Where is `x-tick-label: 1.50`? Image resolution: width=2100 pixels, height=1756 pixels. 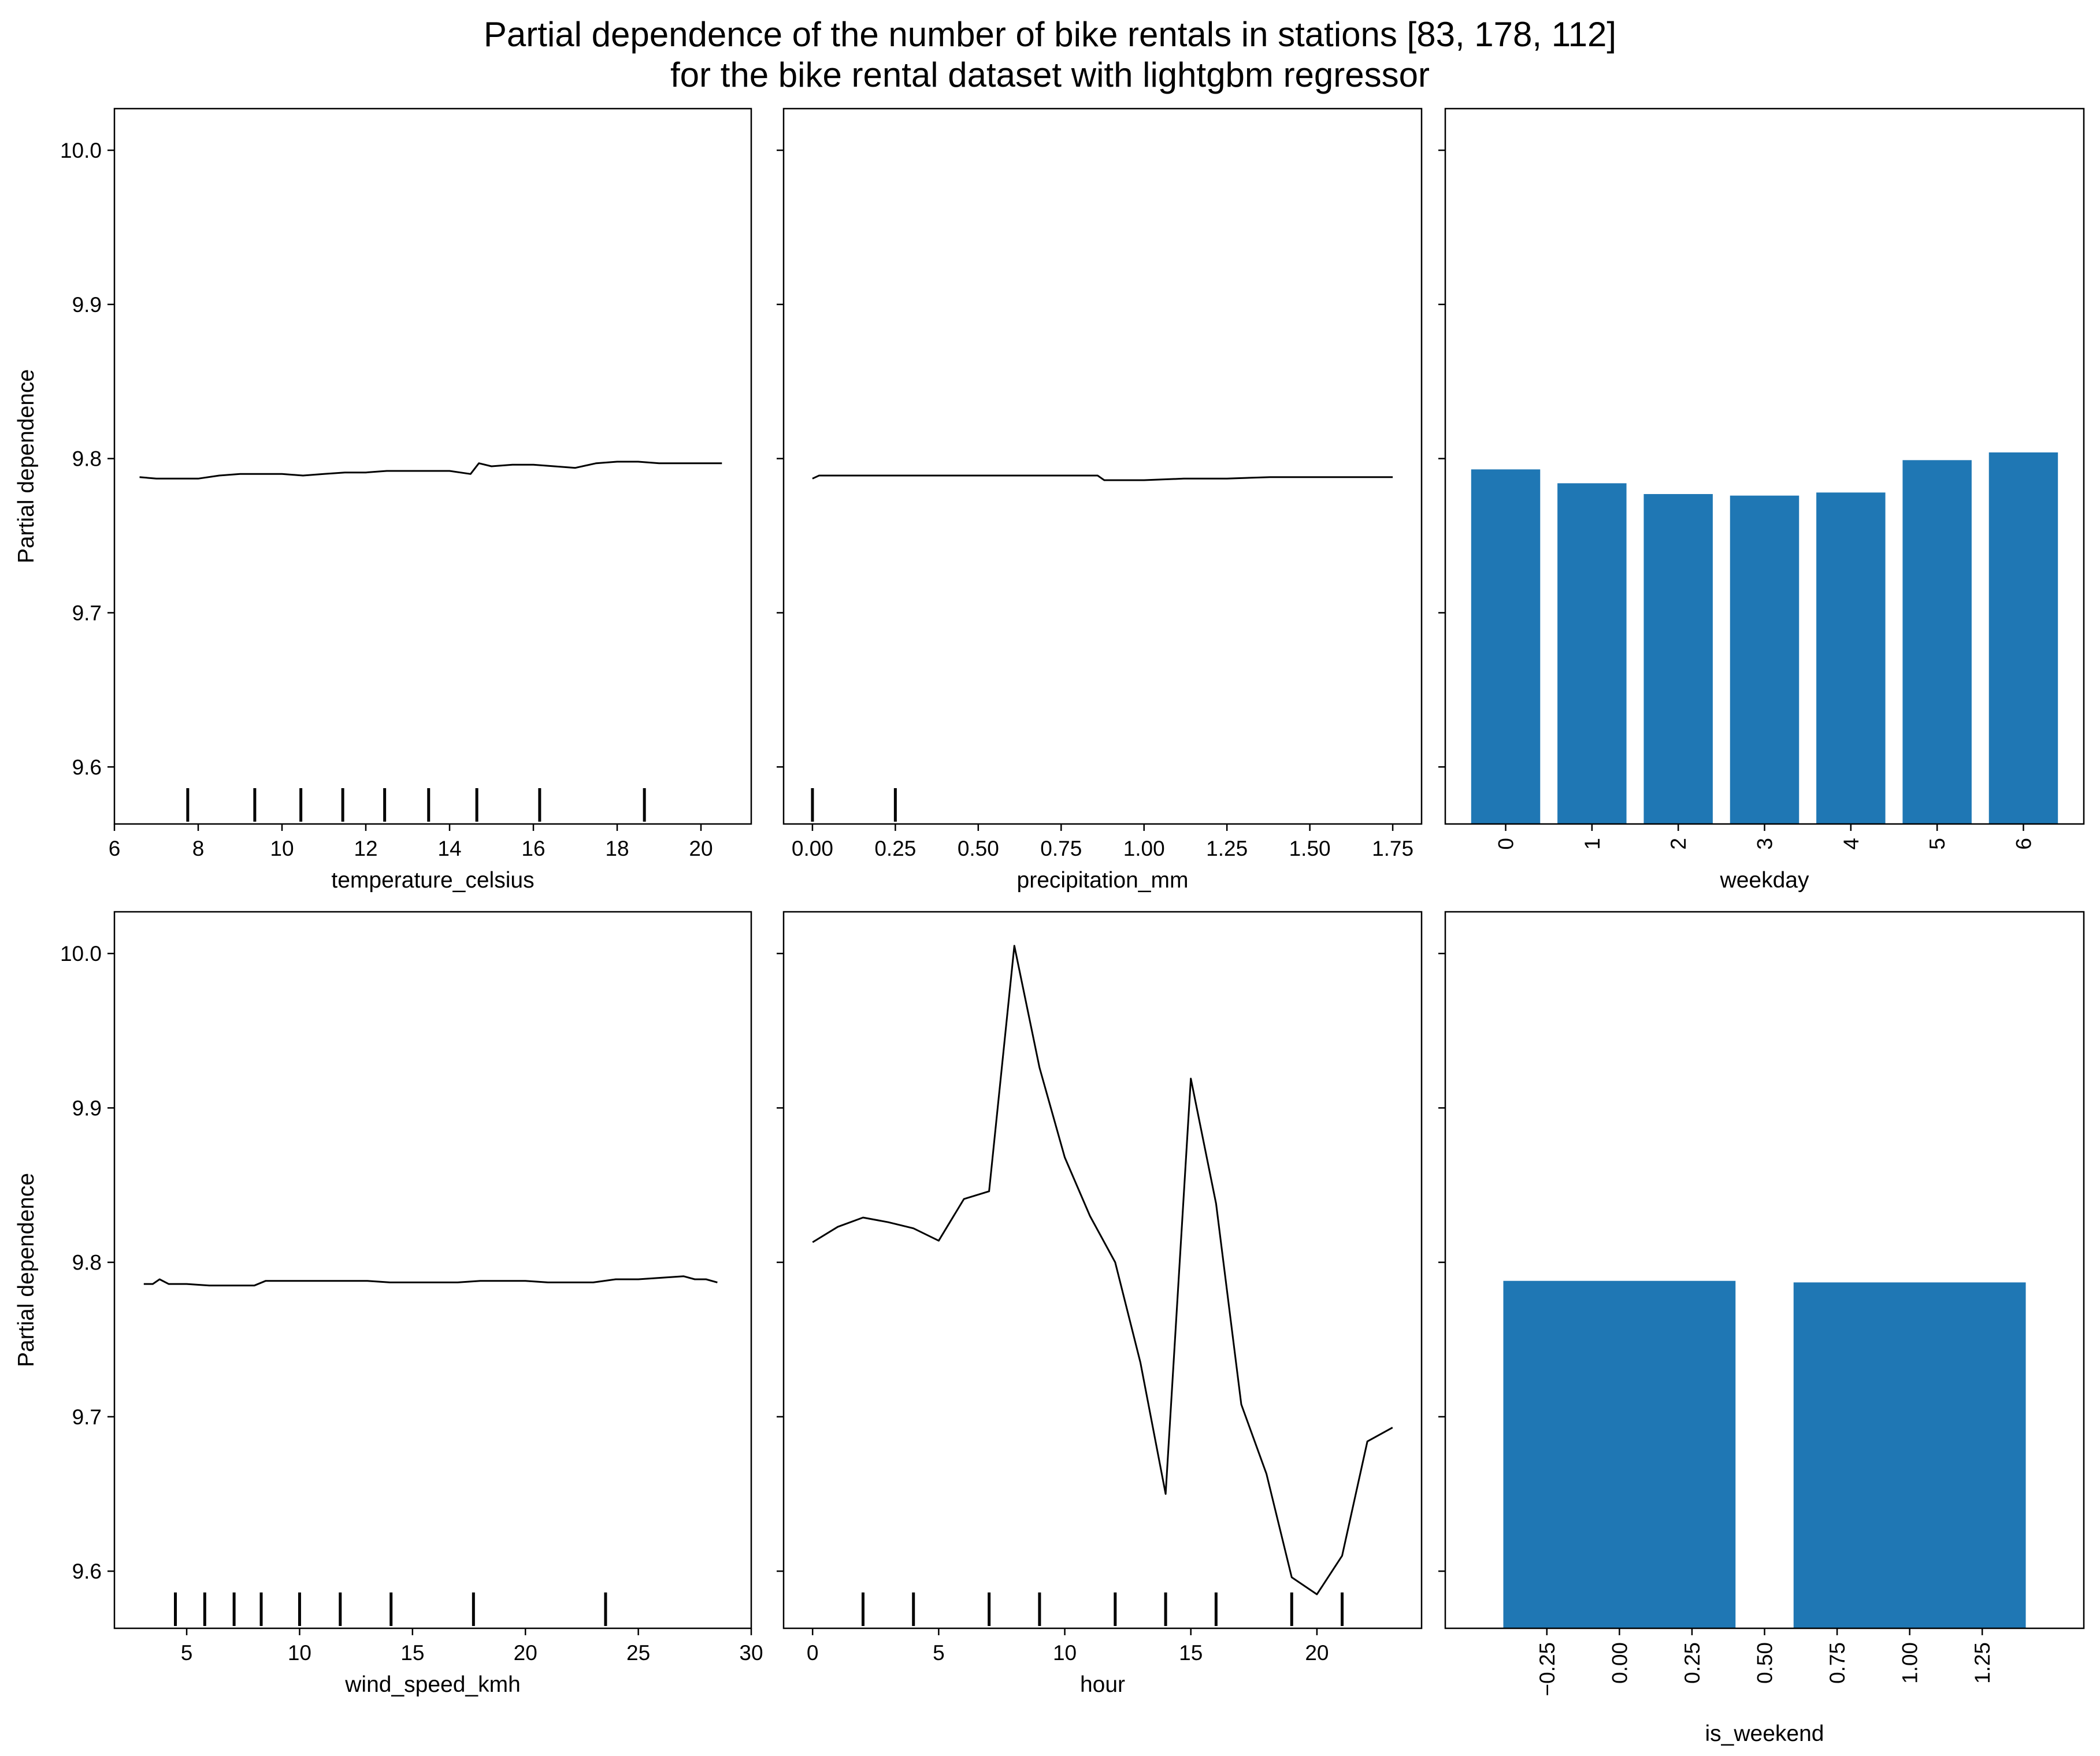
x-tick-label: 1.50 is located at coordinates (1310, 848).